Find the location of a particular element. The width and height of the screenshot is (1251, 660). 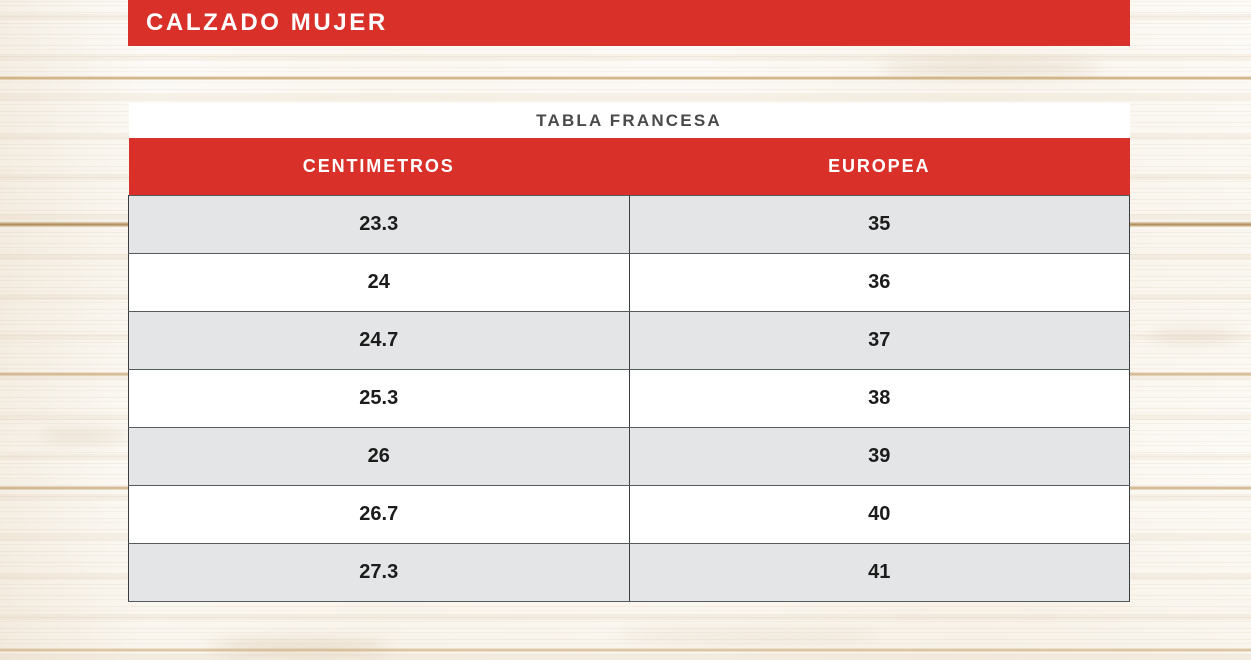

cell-centimetros: 24.7 is located at coordinates (379, 340).